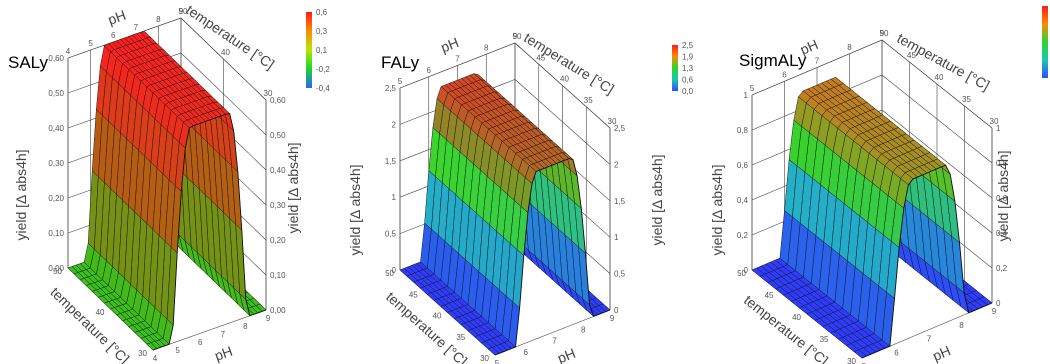  I want to click on yield-tick-left: 2, so click(394, 124).